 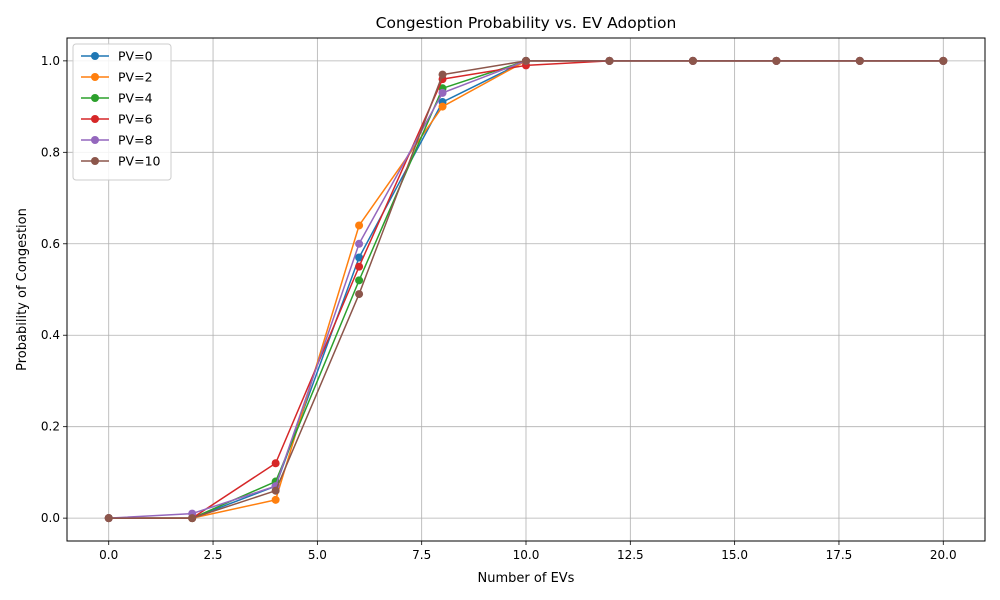 I want to click on y-tick-label: 0.0, so click(x=50, y=518).